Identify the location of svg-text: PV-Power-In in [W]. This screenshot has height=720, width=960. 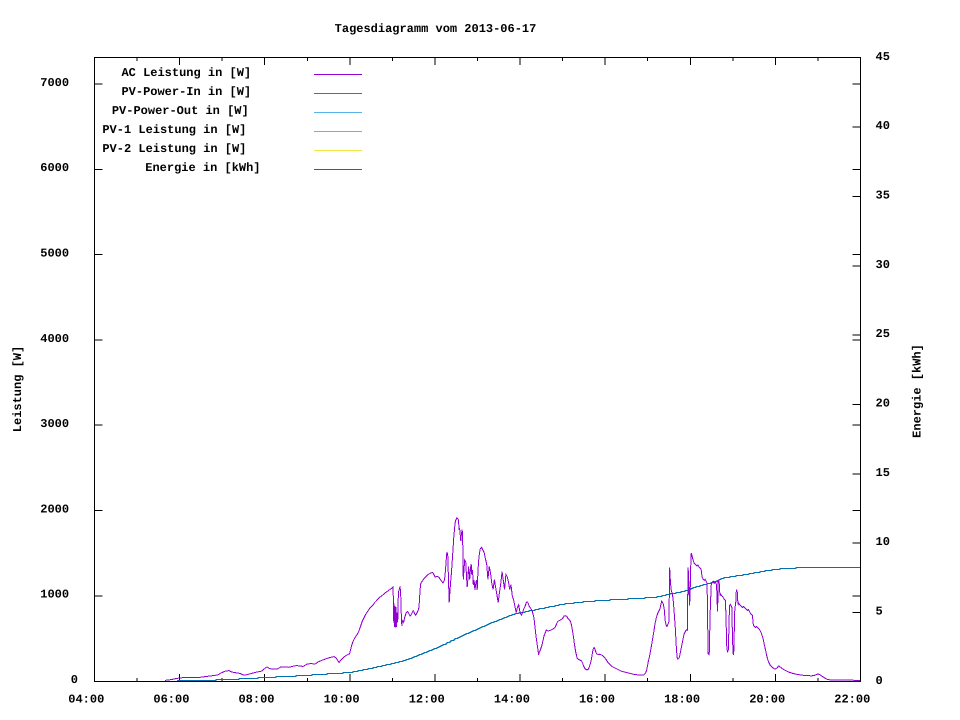
(186, 92).